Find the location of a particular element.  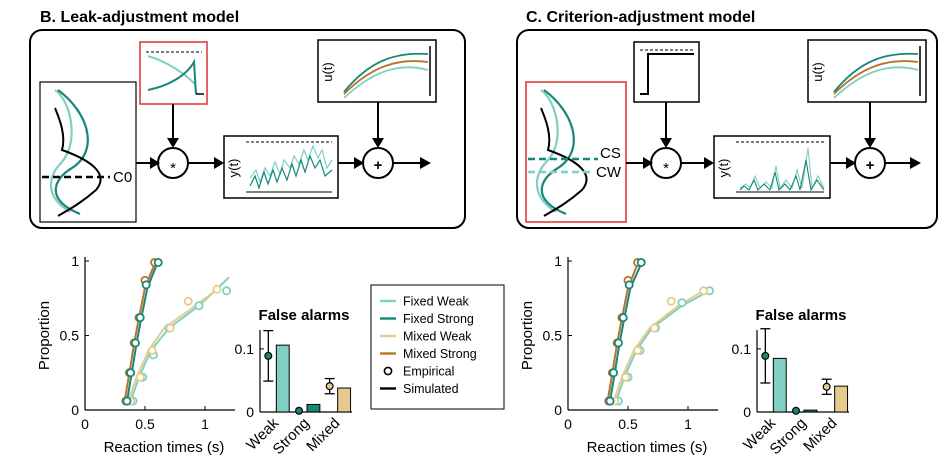

fa-c-emp-point-mixed is located at coordinates (826, 386).